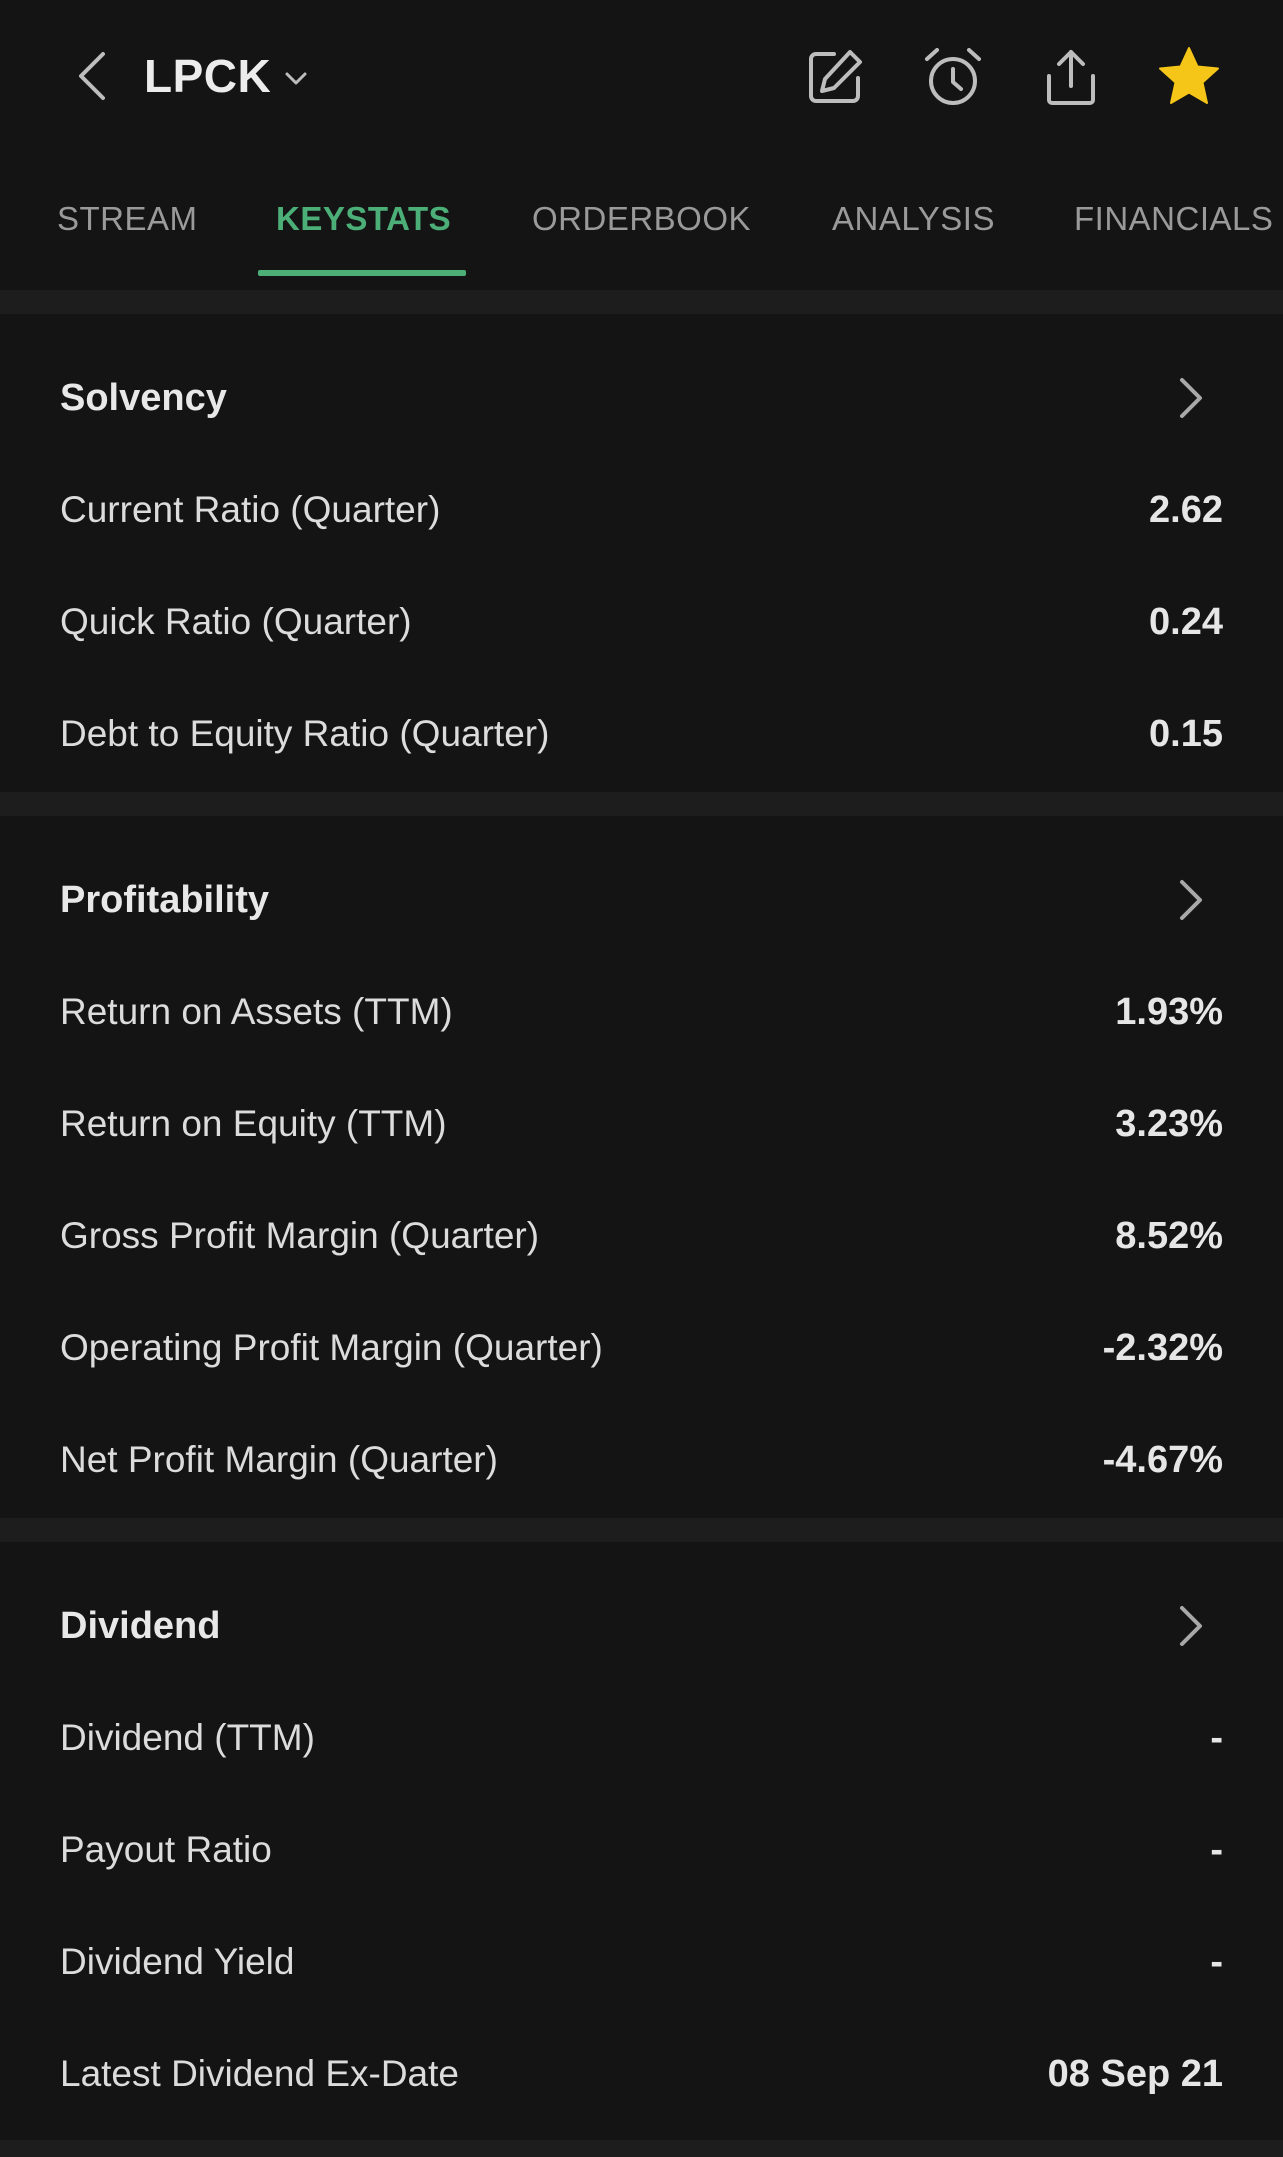  I want to click on share-icon, so click(1071, 77).